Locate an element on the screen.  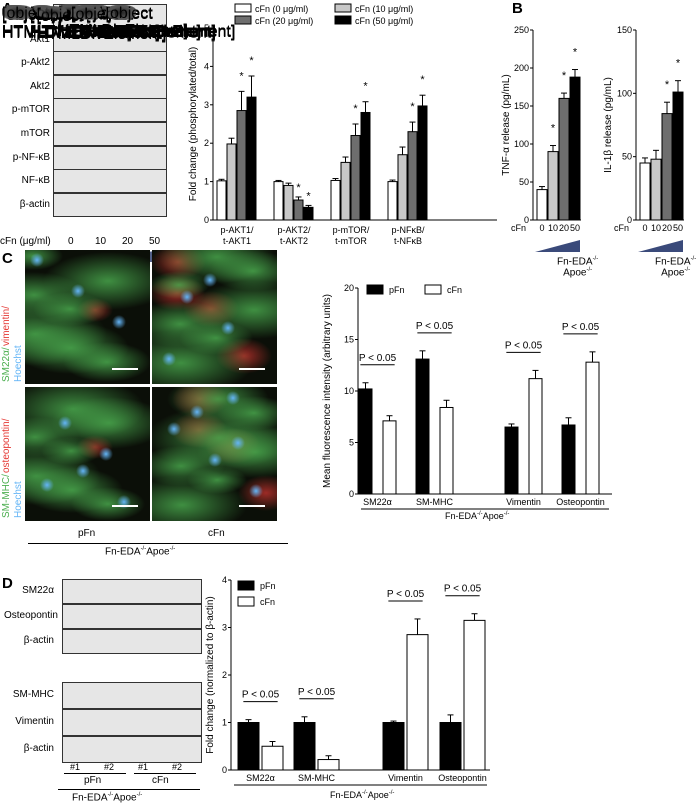
category-label: SM22α is located at coordinates (377, 502).